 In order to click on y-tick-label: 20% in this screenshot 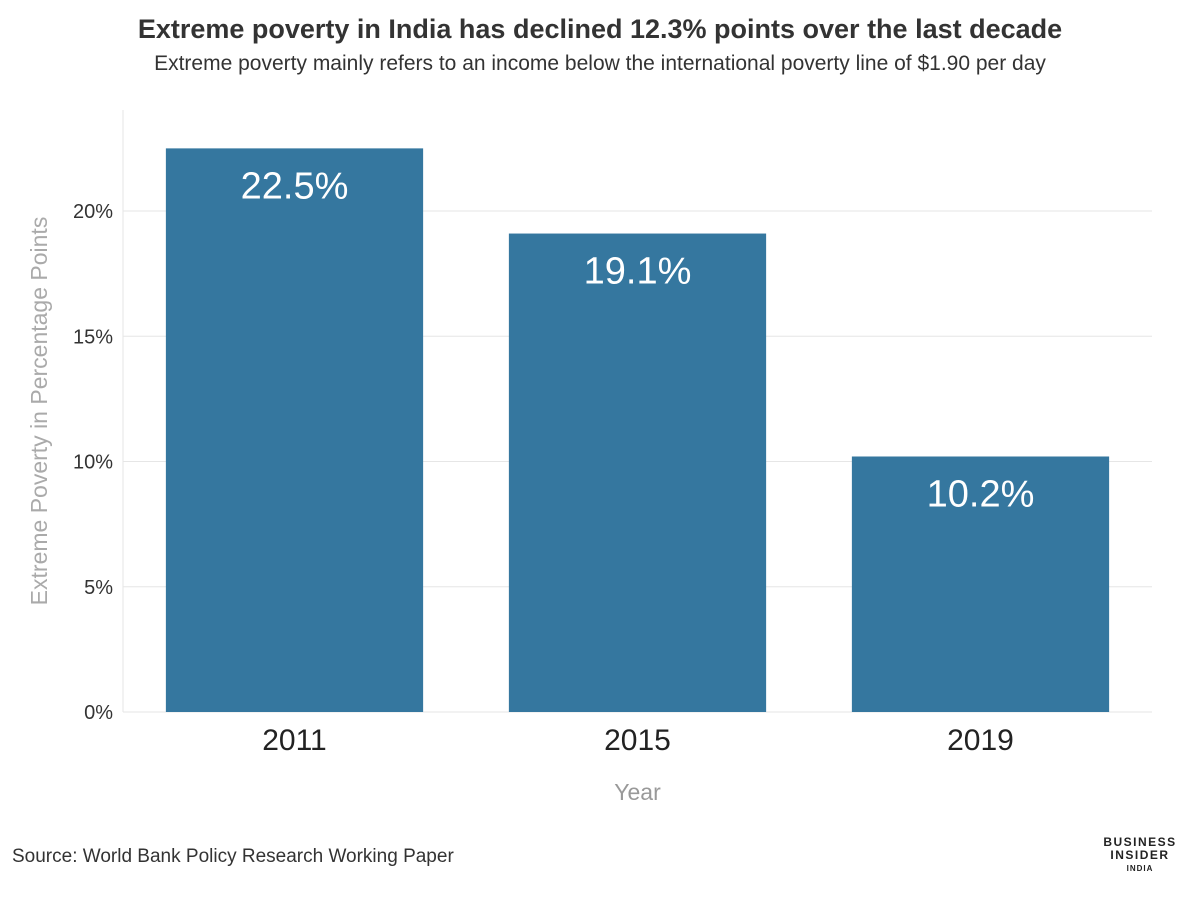, I will do `click(93, 212)`.